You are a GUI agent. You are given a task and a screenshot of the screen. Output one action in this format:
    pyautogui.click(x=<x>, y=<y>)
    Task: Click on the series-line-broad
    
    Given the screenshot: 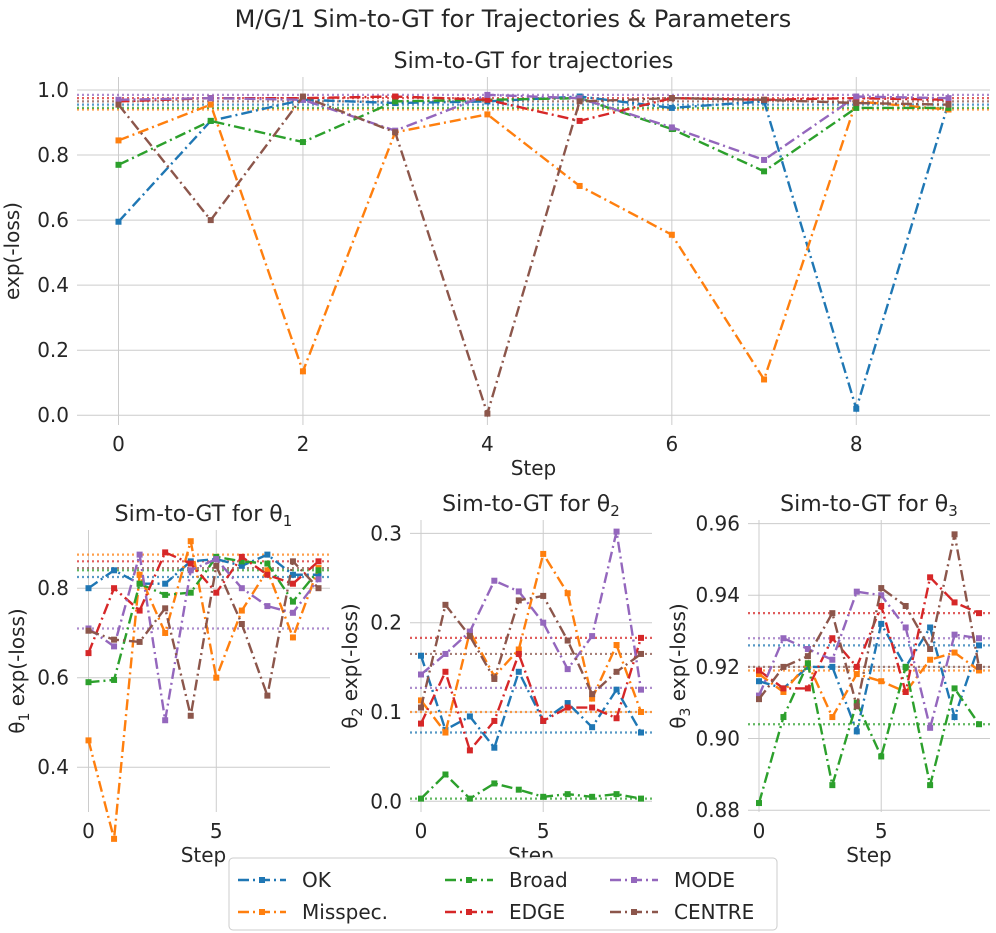 What is the action you would take?
    pyautogui.click(x=868, y=731)
    